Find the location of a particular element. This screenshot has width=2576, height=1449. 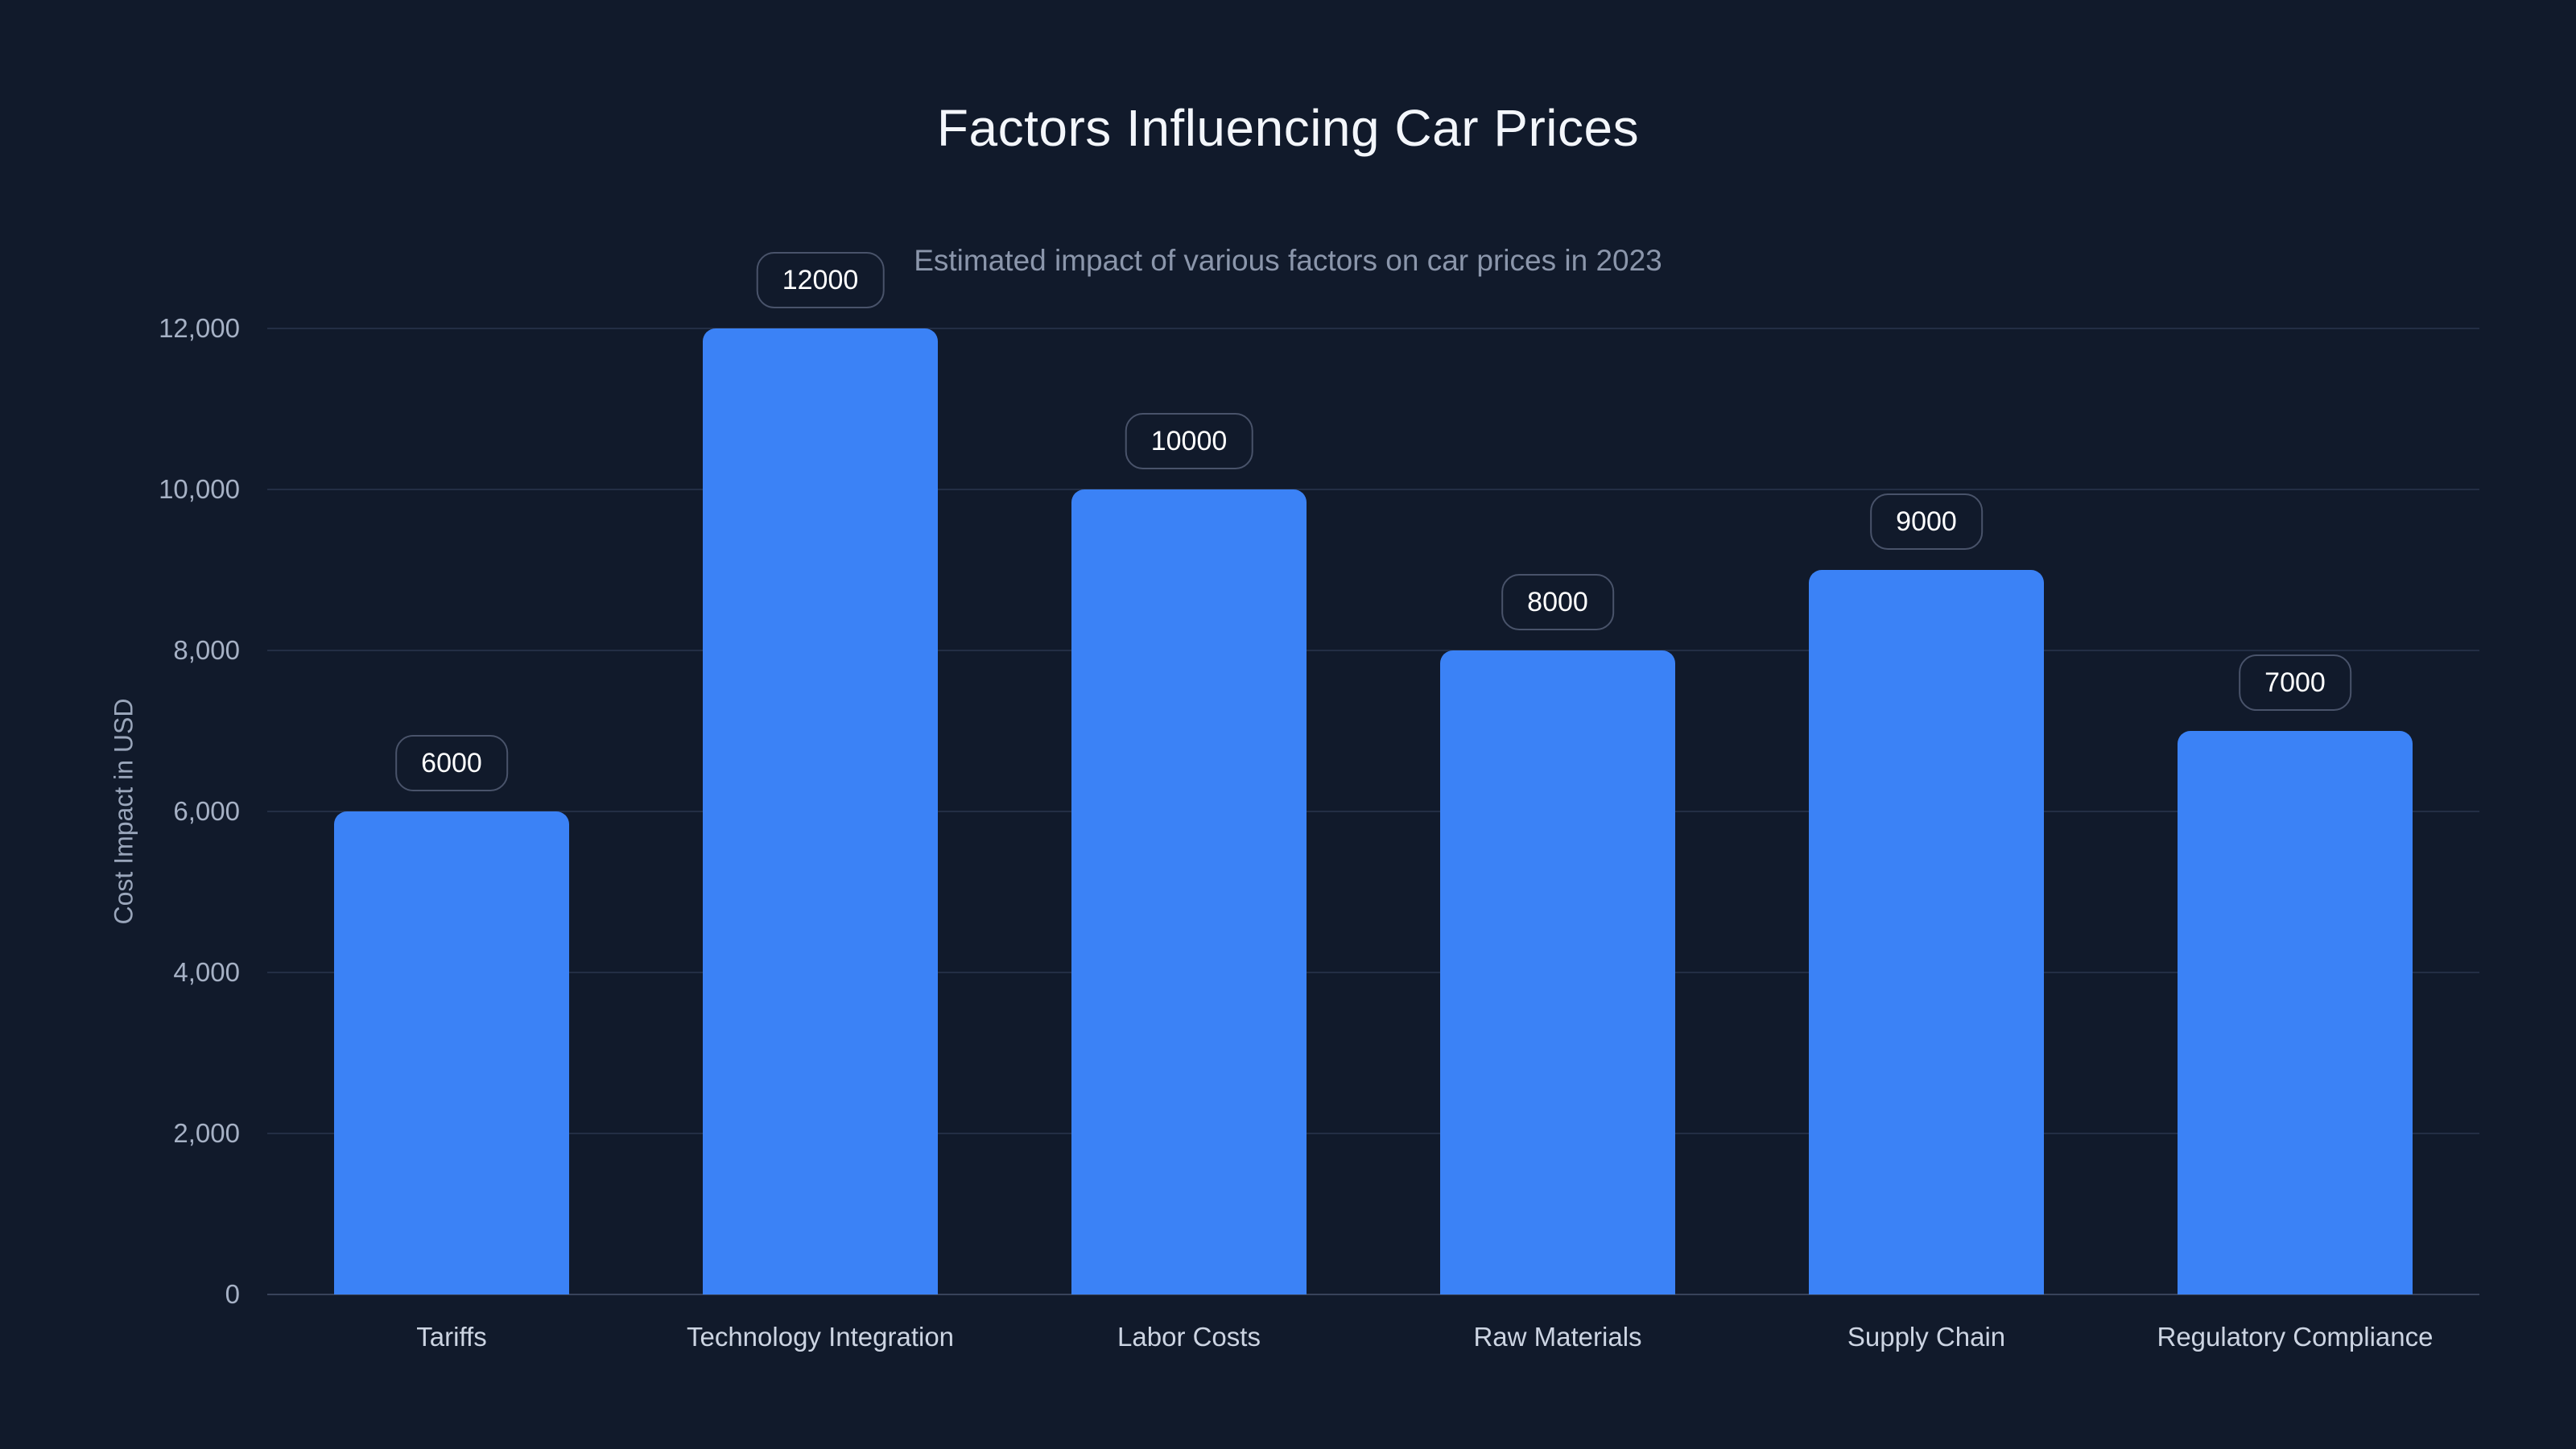

y-axis-tick-labels: 0 2,000 4,000 6,000 8,000 10,000 12,000 is located at coordinates (121, 811).